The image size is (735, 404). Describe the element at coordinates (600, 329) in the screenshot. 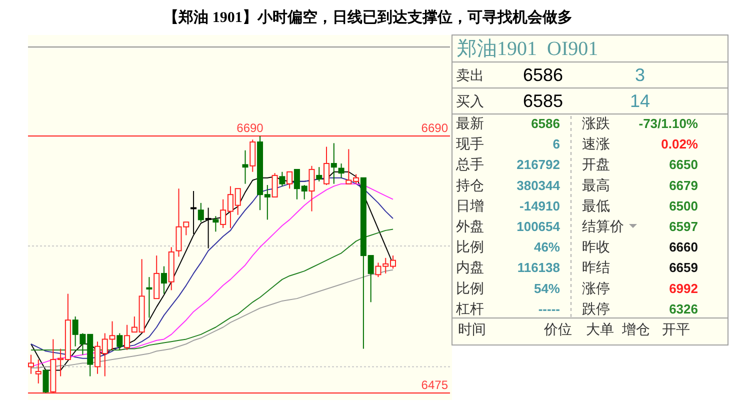

I see `text: 大单` at that location.